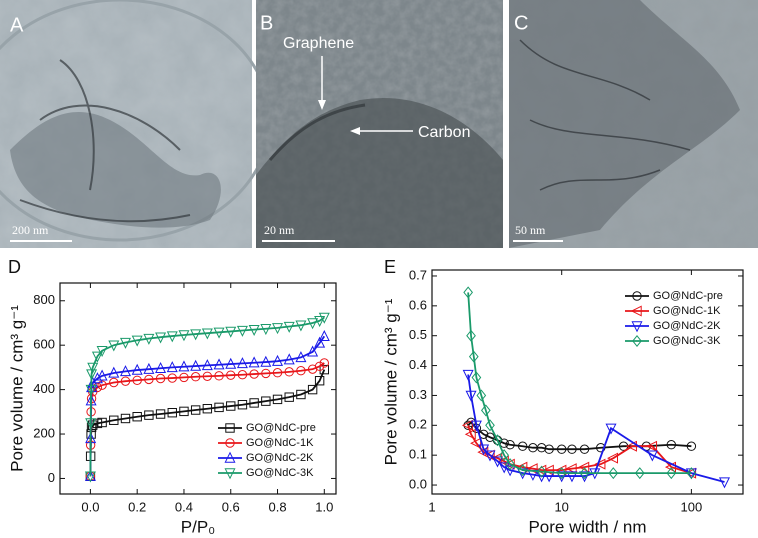  What do you see at coordinates (279, 230) in the screenshot?
I see `scale-bar-label: 20 nm` at bounding box center [279, 230].